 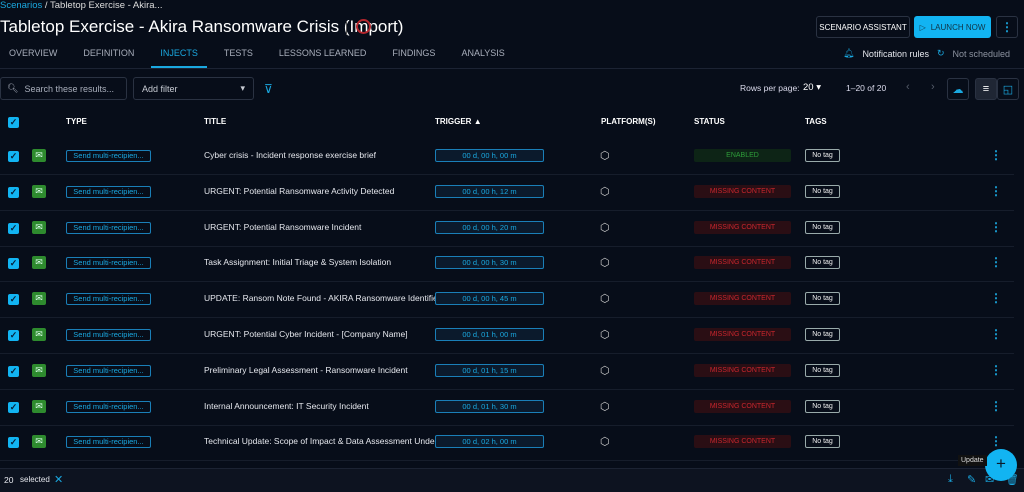 I want to click on next-page-button: ›, so click(x=933, y=87).